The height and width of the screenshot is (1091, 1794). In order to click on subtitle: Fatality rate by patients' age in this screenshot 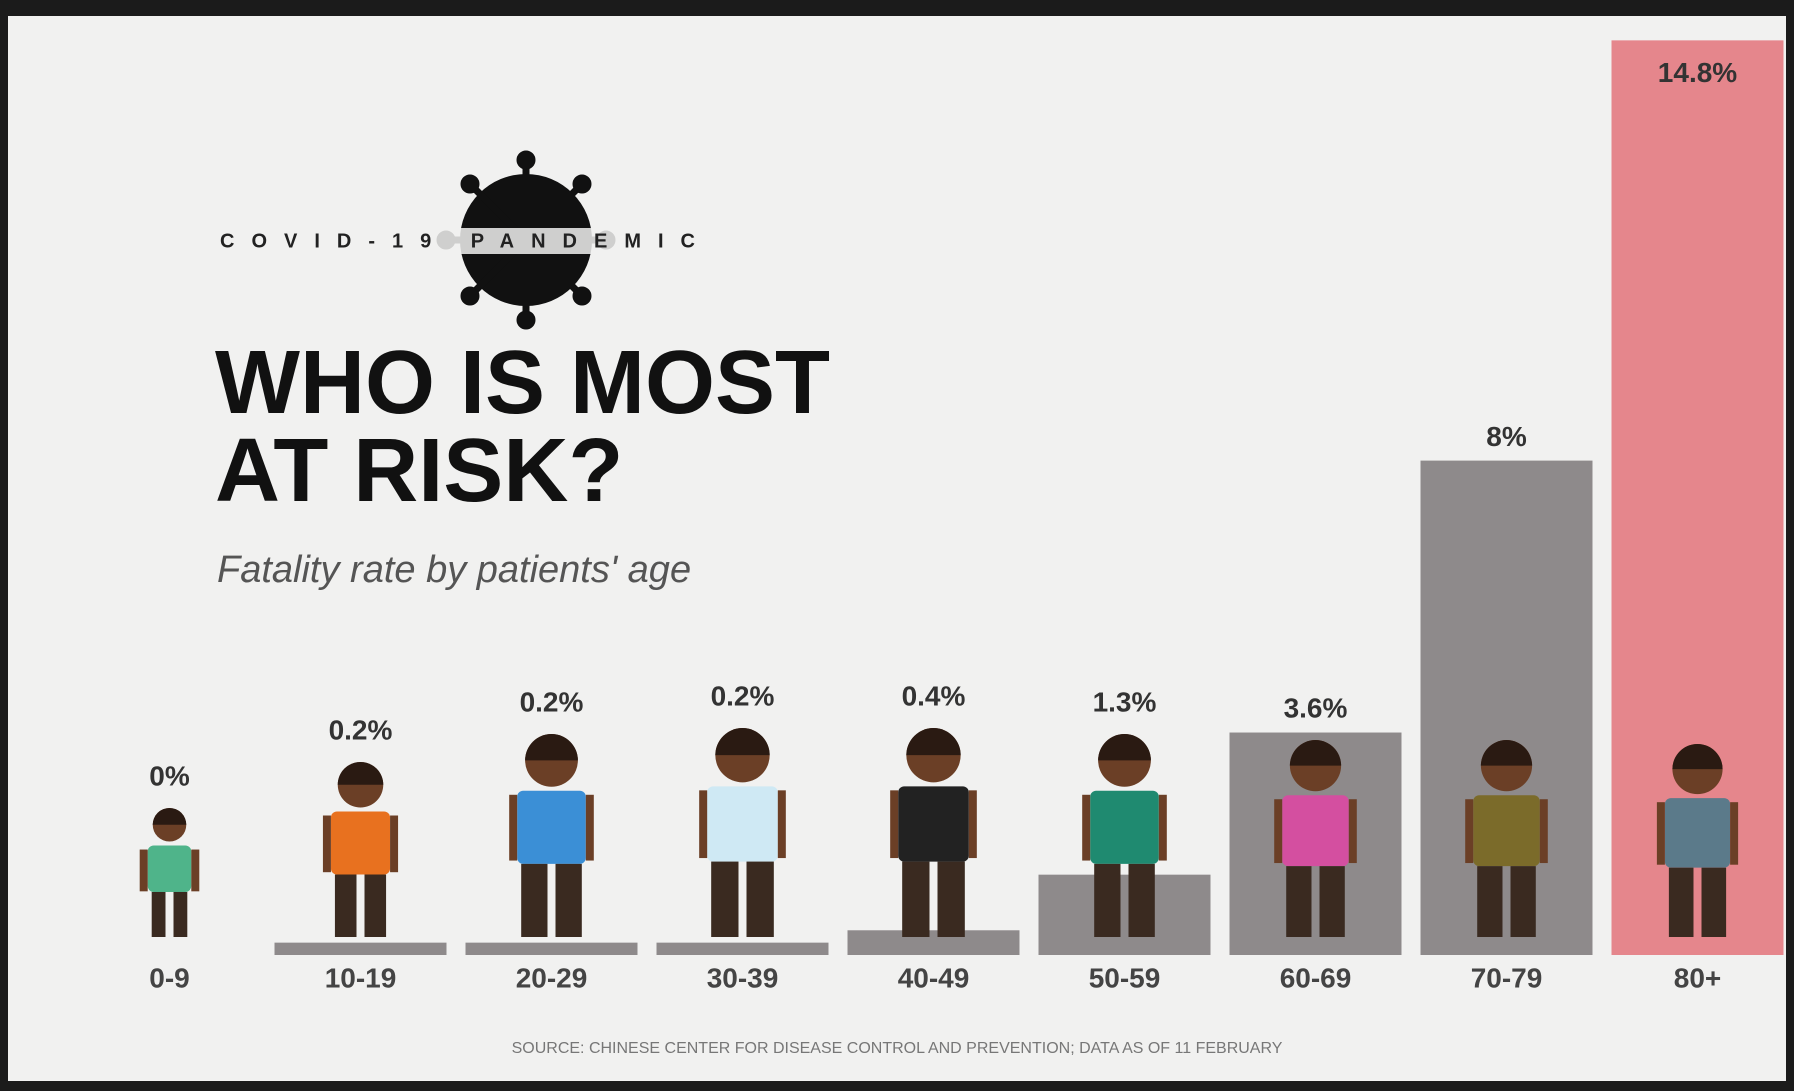, I will do `click(454, 570)`.